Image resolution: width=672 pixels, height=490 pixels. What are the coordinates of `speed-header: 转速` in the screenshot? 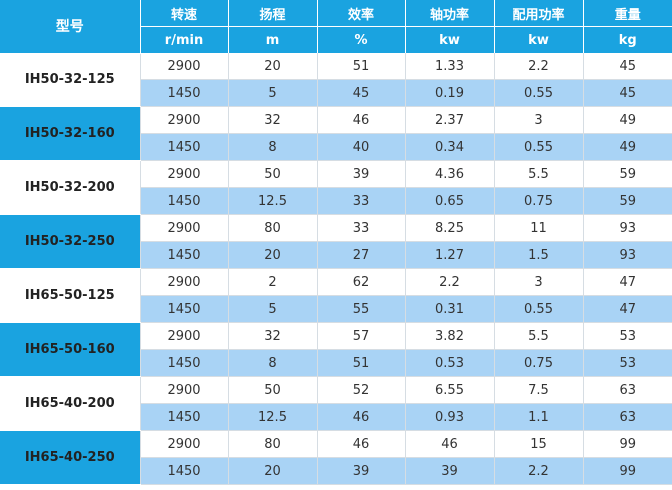 It's located at (184, 13).